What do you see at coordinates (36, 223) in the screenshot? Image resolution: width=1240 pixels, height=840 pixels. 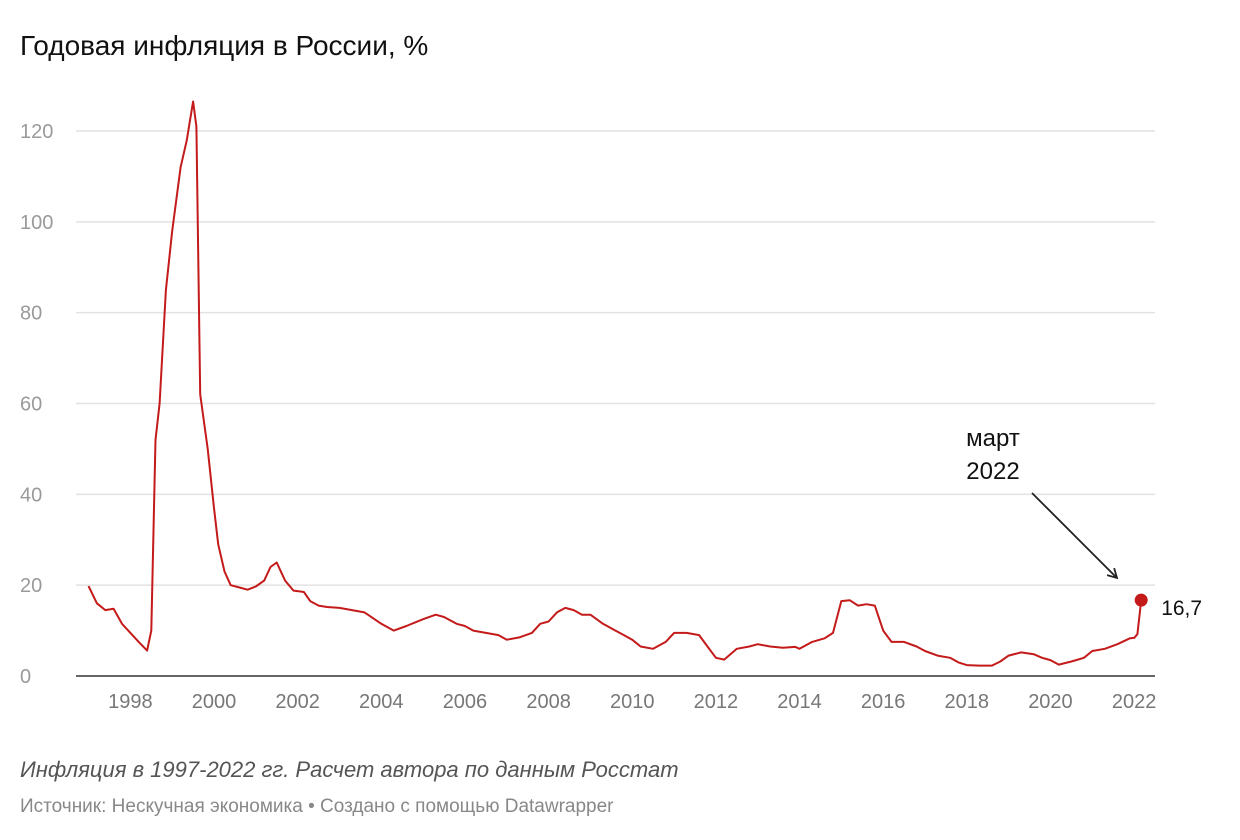 I see `y-tick-label: 100` at bounding box center [36, 223].